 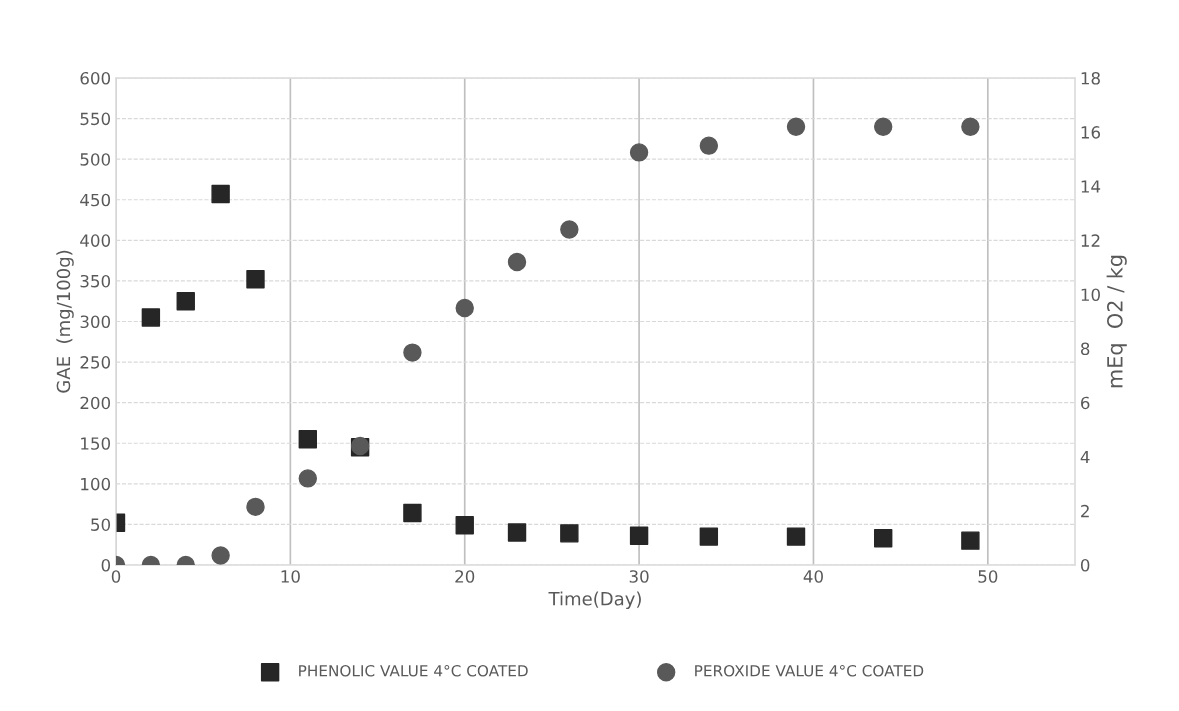 What do you see at coordinates (413, 670) in the screenshot?
I see `legend-label: PHENOLIC VALUE 4°C COATED` at bounding box center [413, 670].